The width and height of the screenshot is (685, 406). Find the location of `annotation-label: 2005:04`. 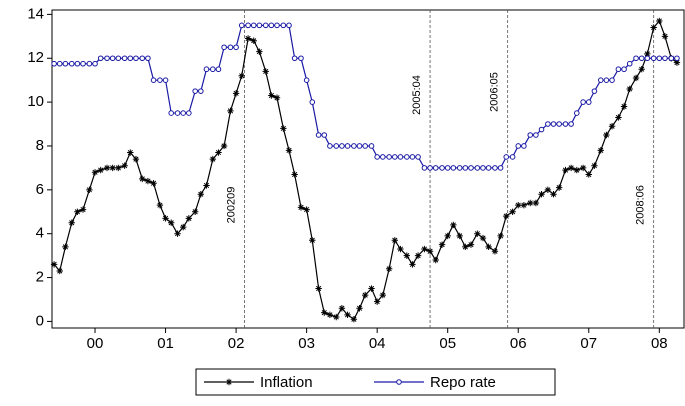

annotation-label: 2005:04 is located at coordinates (417, 95).